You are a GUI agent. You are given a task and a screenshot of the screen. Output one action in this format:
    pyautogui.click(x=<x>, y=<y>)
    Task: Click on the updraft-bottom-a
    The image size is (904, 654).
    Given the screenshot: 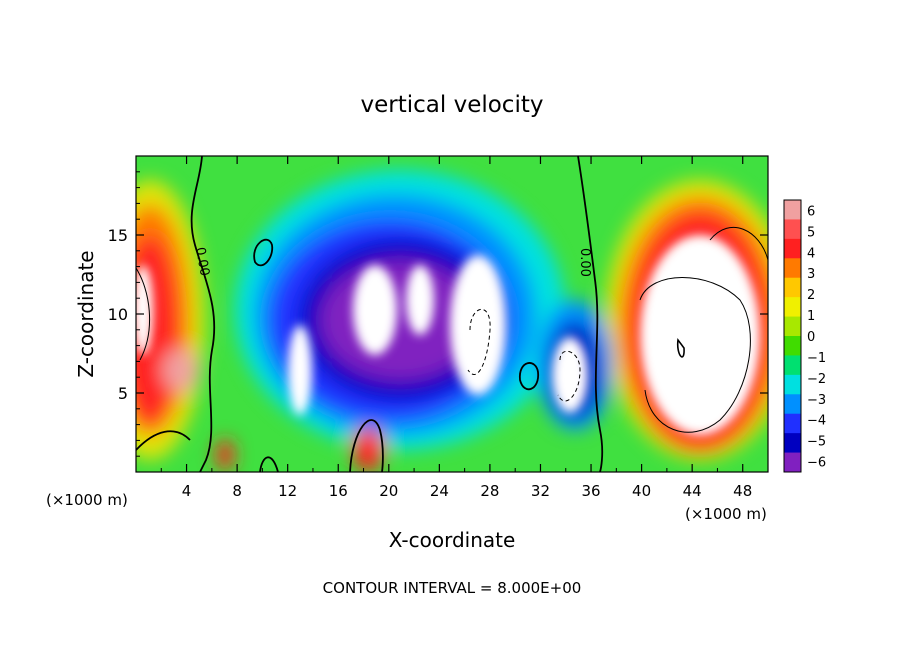 What is the action you would take?
    pyautogui.click(x=368, y=450)
    